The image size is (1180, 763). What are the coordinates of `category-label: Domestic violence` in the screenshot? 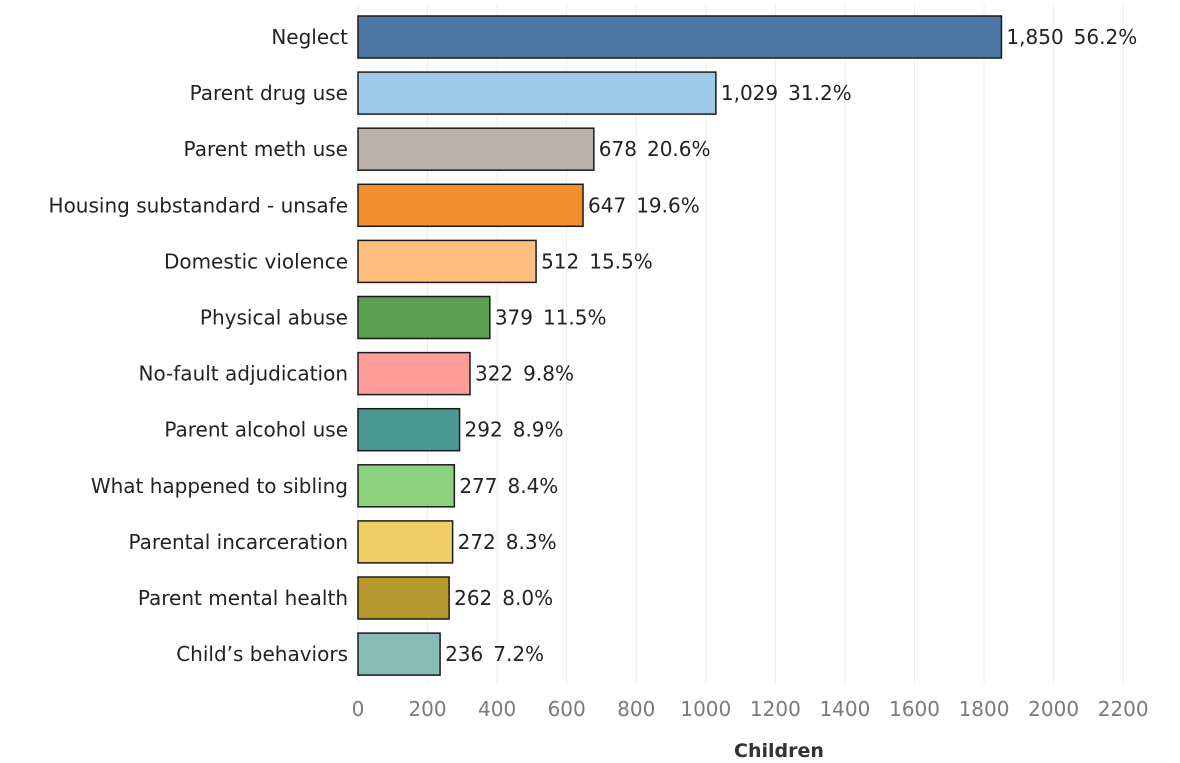 It's located at (256, 261).